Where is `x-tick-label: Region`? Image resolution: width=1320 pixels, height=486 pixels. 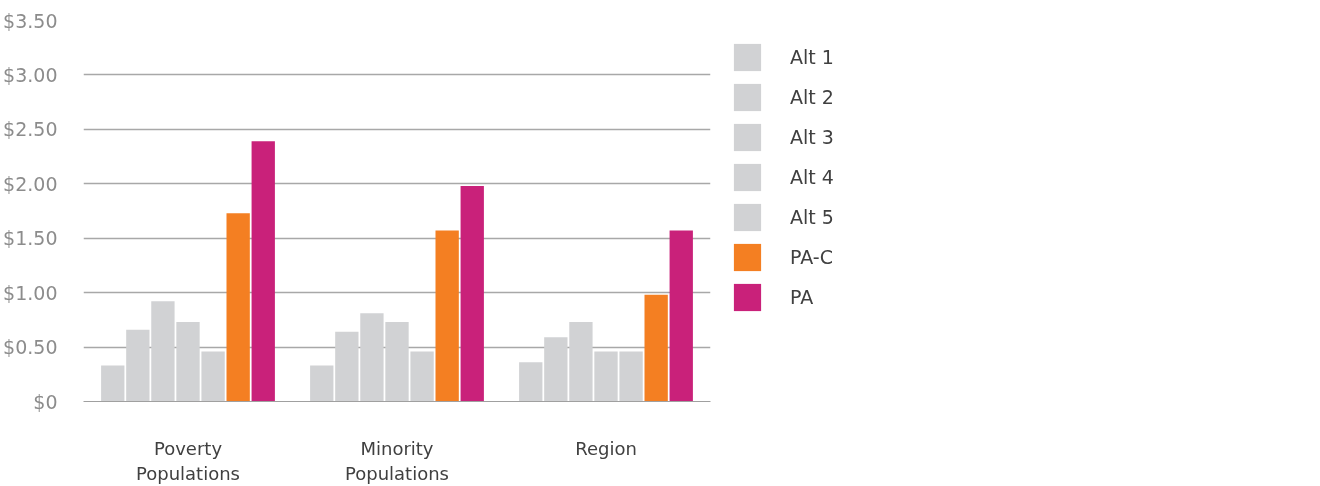
x-tick-label: Region is located at coordinates (606, 448).